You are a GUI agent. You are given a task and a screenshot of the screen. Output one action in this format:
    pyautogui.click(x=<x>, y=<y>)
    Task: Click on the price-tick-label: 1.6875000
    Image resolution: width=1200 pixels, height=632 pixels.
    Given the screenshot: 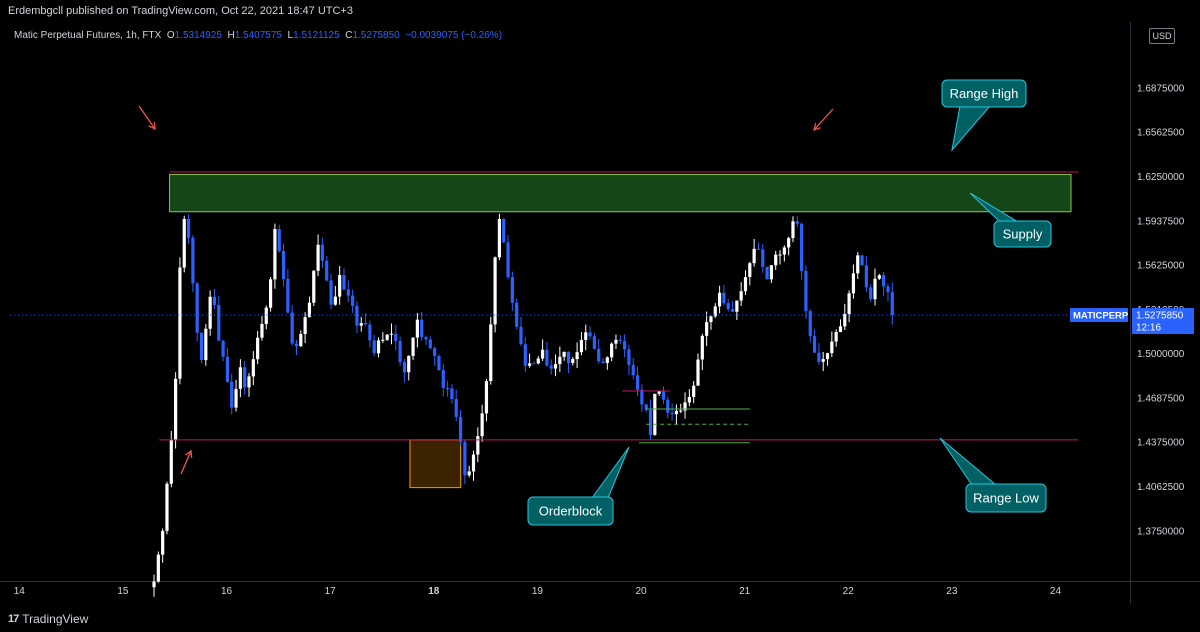 What is the action you would take?
    pyautogui.click(x=1161, y=88)
    